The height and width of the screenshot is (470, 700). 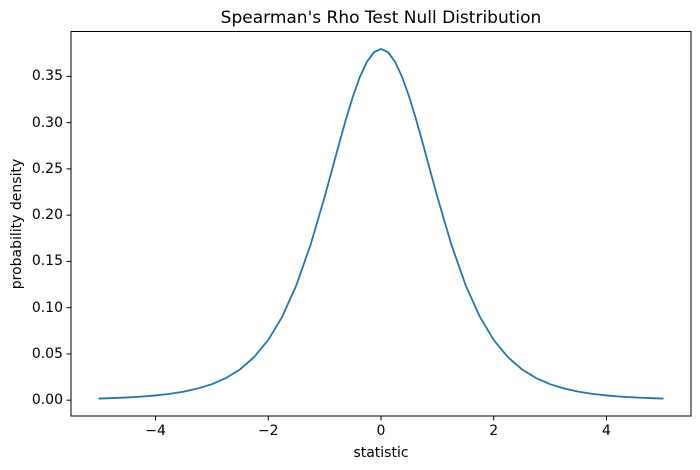 I want to click on x-tick-label: −4, so click(x=155, y=431).